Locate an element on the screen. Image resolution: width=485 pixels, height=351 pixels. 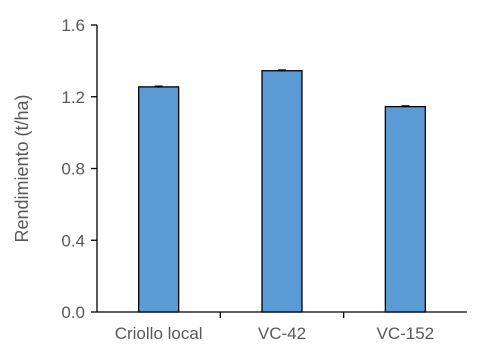
y-axis-title: Rendimiento (t/ha) is located at coordinates (22, 168).